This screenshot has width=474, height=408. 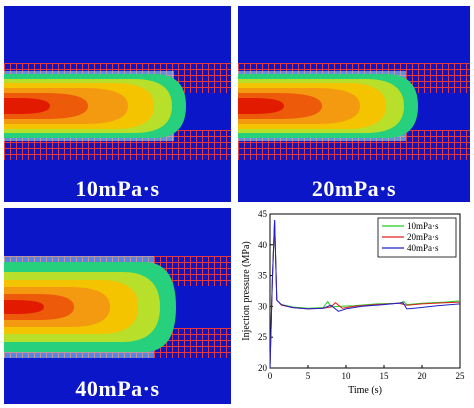 I want to click on legend-label: 40mPa·s, so click(x=423, y=248).